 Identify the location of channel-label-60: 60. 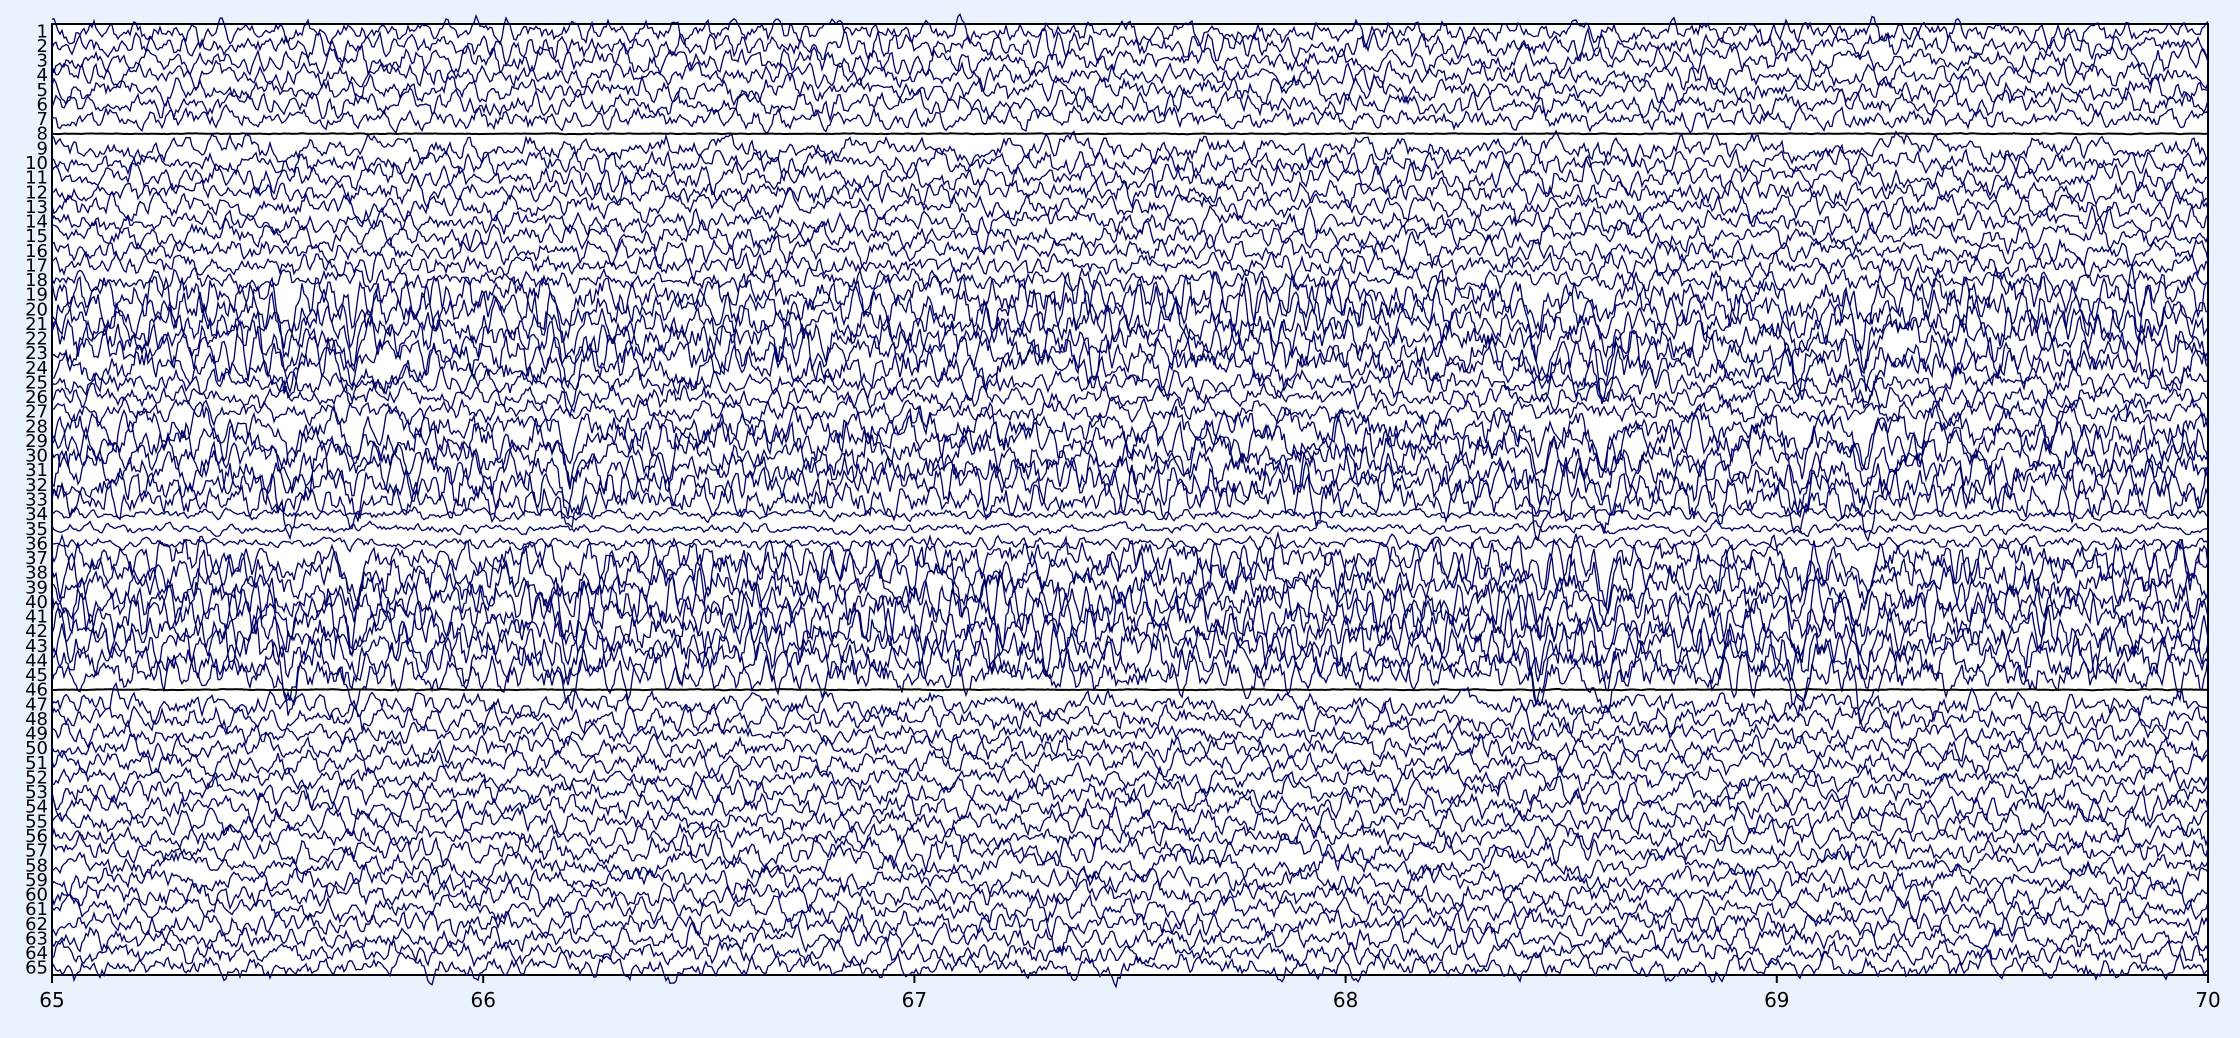
(36, 895).